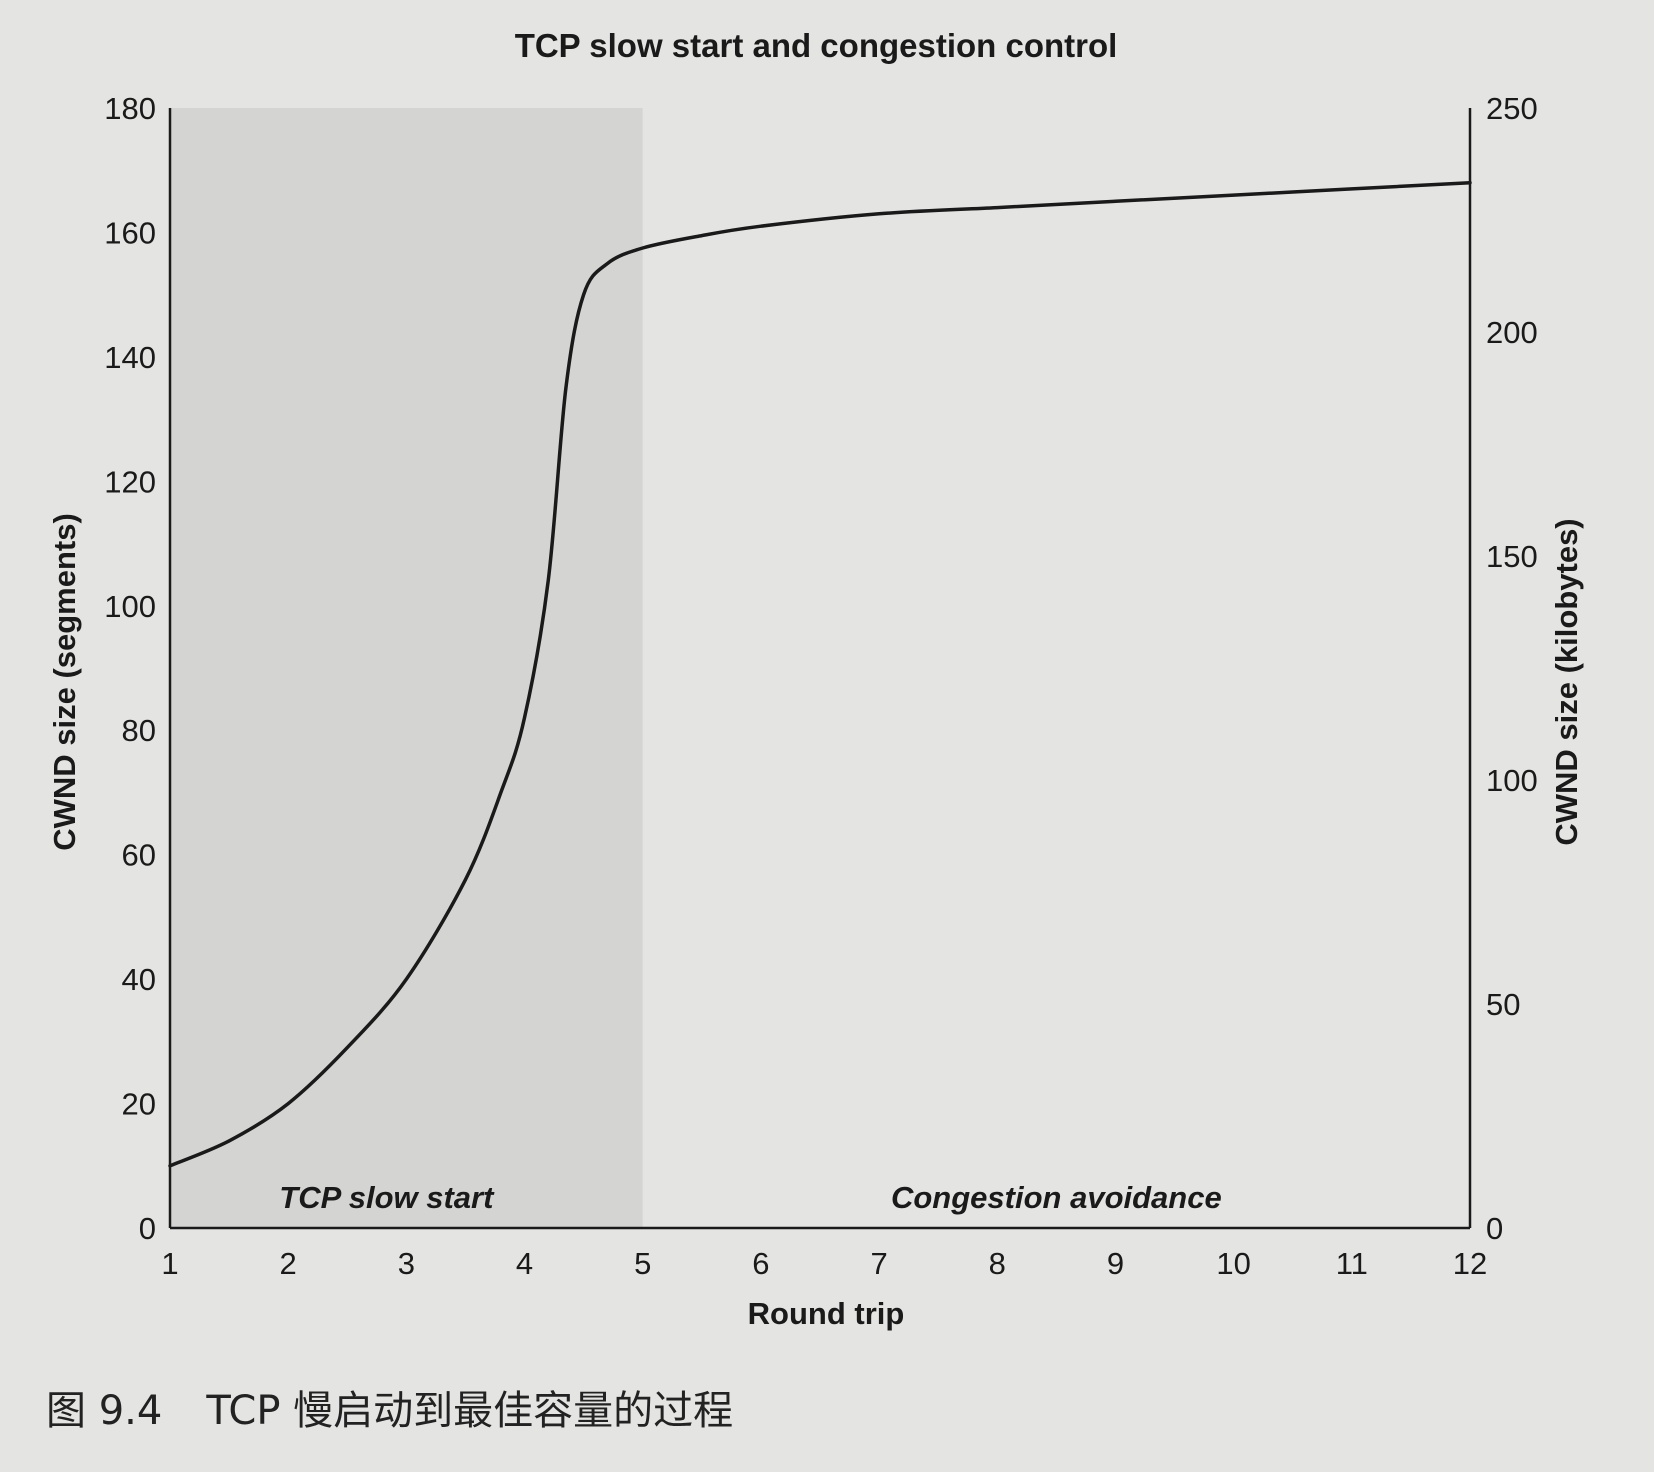 The image size is (1654, 1472). I want to click on y-tick-label: 100, so click(130, 606).